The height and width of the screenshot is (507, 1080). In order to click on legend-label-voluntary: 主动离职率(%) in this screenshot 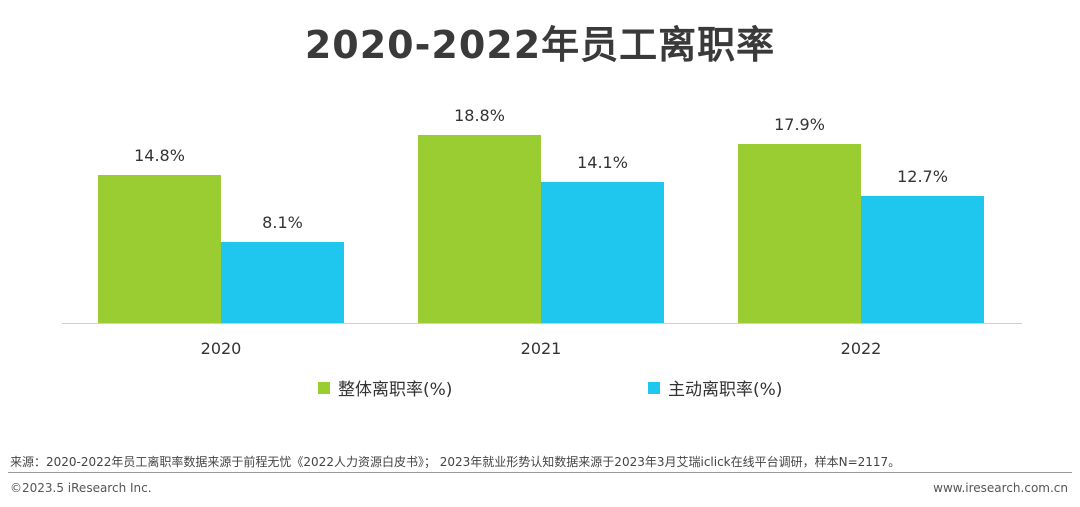, I will do `click(725, 390)`.